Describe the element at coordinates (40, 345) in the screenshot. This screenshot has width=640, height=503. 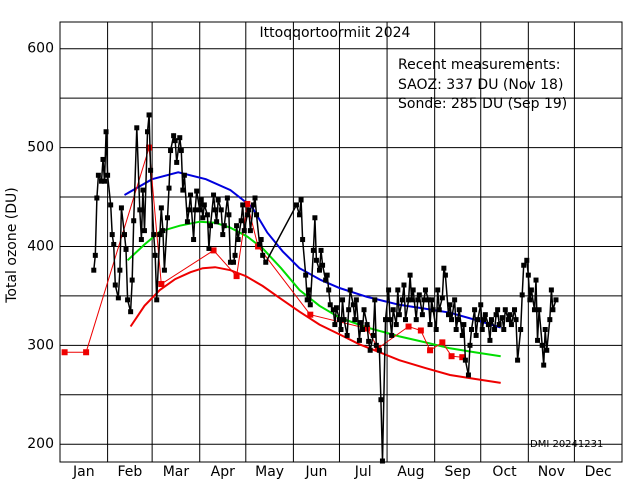
I see `y-tick-label: 300` at that location.